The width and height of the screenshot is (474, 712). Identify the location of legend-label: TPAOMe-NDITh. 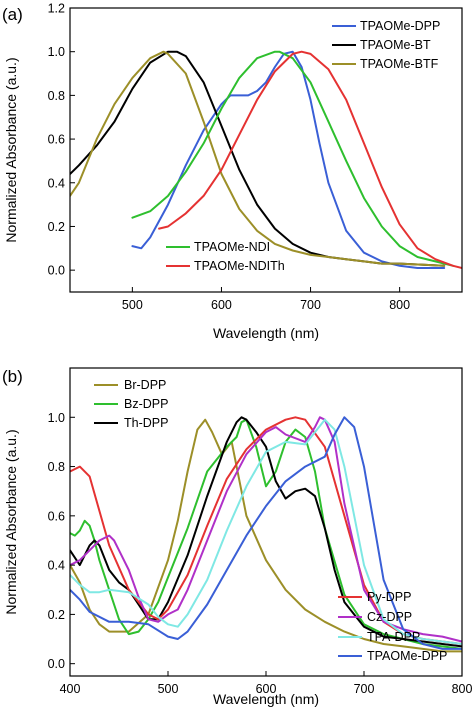
(239, 266).